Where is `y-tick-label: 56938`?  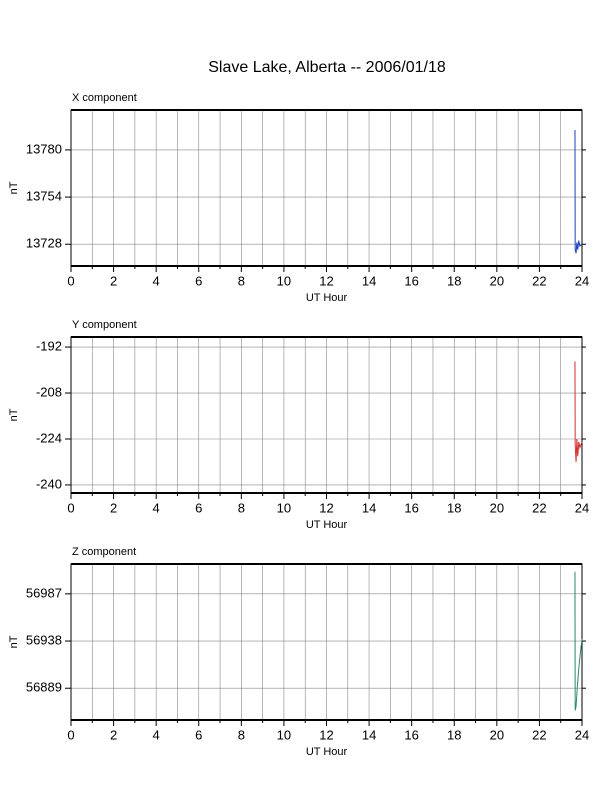
y-tick-label: 56938 is located at coordinates (44, 639).